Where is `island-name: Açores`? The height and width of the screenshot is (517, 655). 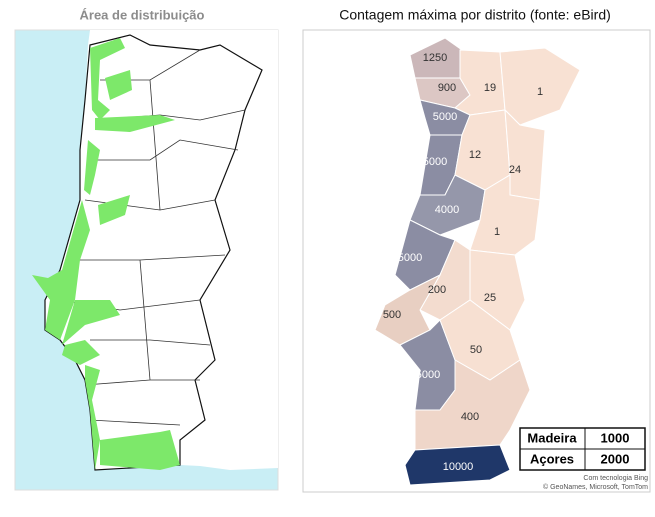
island-name: Açores is located at coordinates (552, 458).